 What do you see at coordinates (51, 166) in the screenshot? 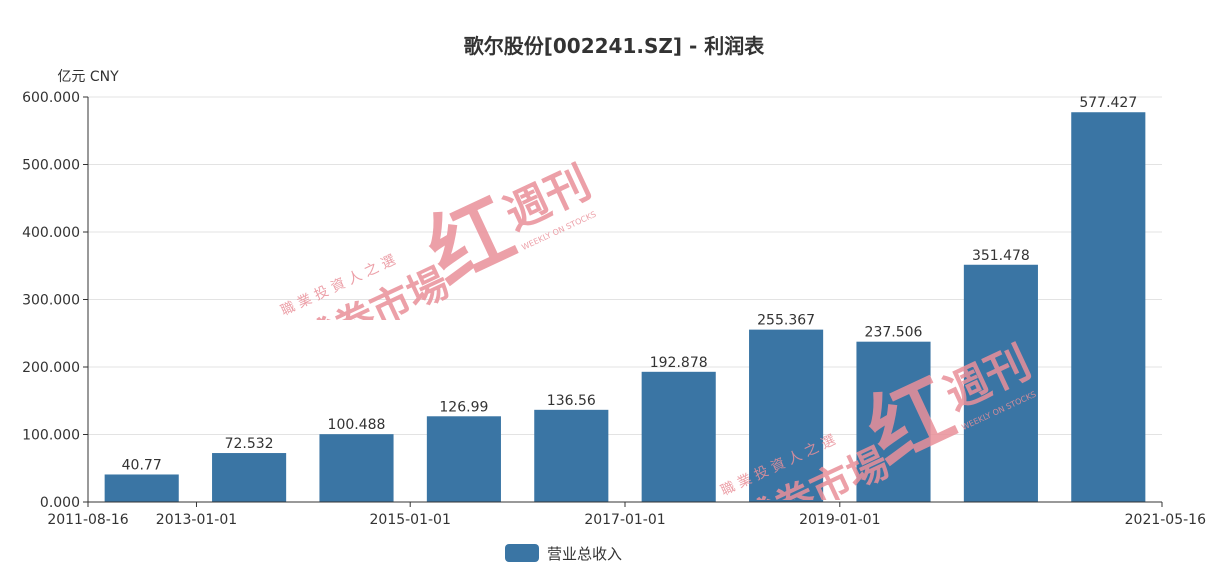
I see `y-tick-label: 500.000` at bounding box center [51, 166].